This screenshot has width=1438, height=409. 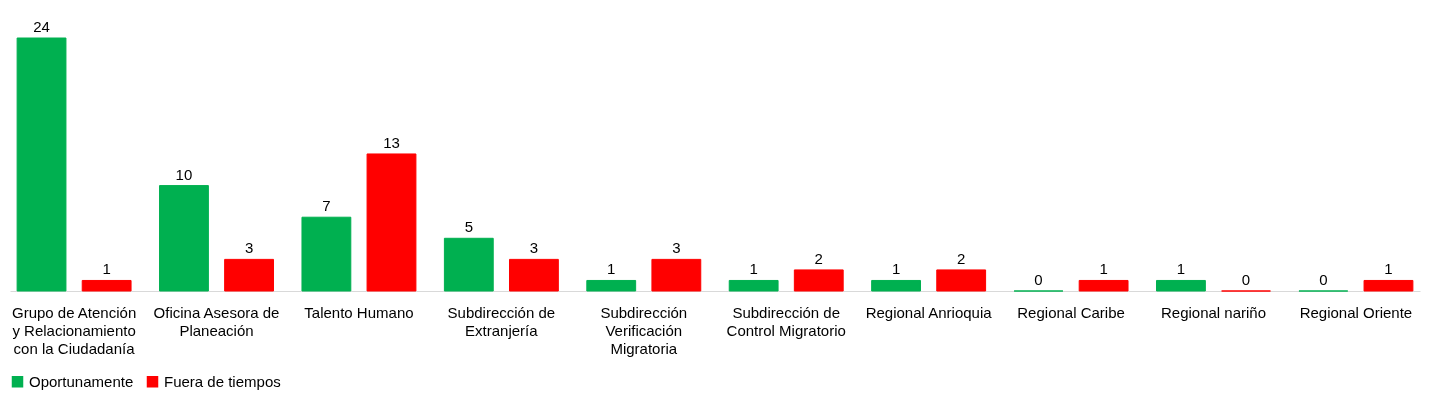 I want to click on data-label: 7, so click(x=326, y=206).